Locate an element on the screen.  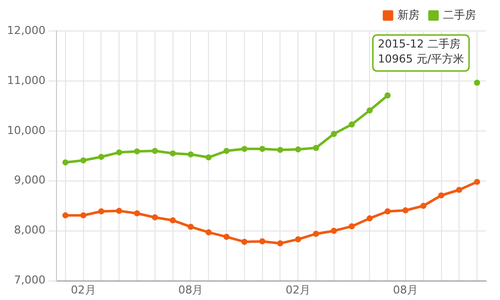
y-tick-label: 12,000 is located at coordinates (26, 30).